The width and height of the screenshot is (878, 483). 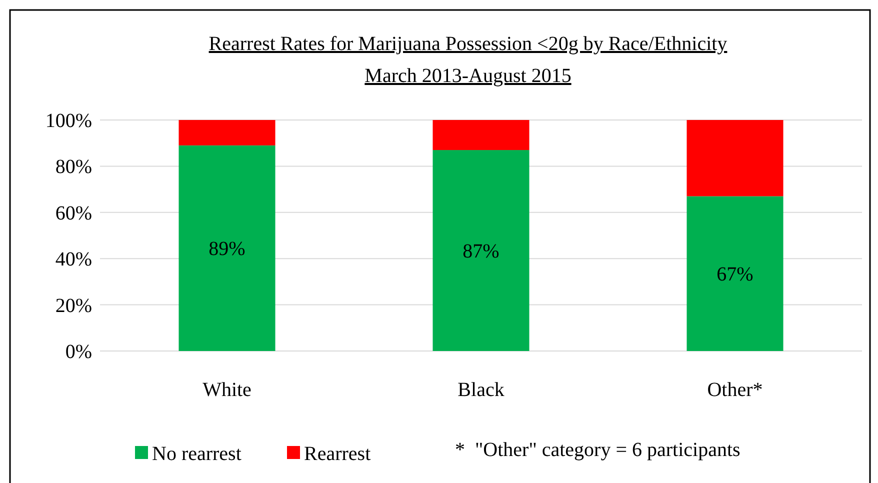 I want to click on y-tick-label: 20%, so click(x=73, y=305).